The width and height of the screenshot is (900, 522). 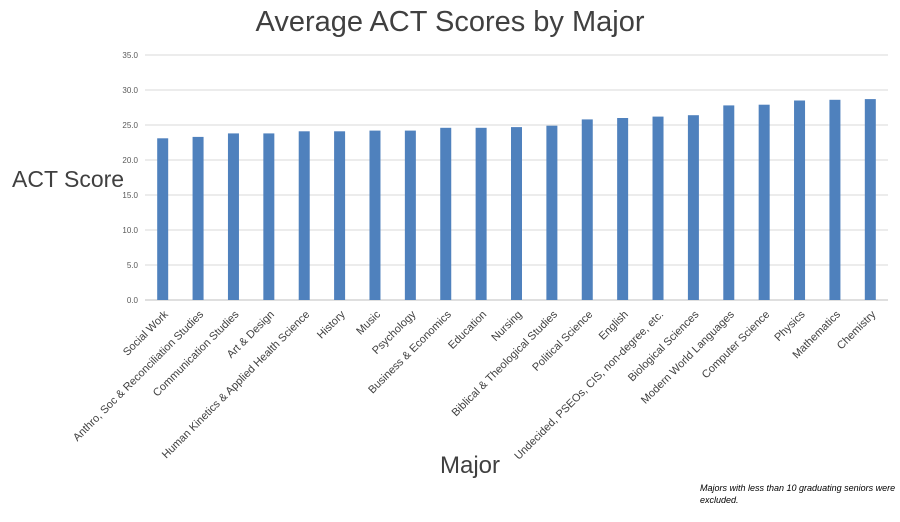 I want to click on x-tick-label: Education, so click(x=467, y=330).